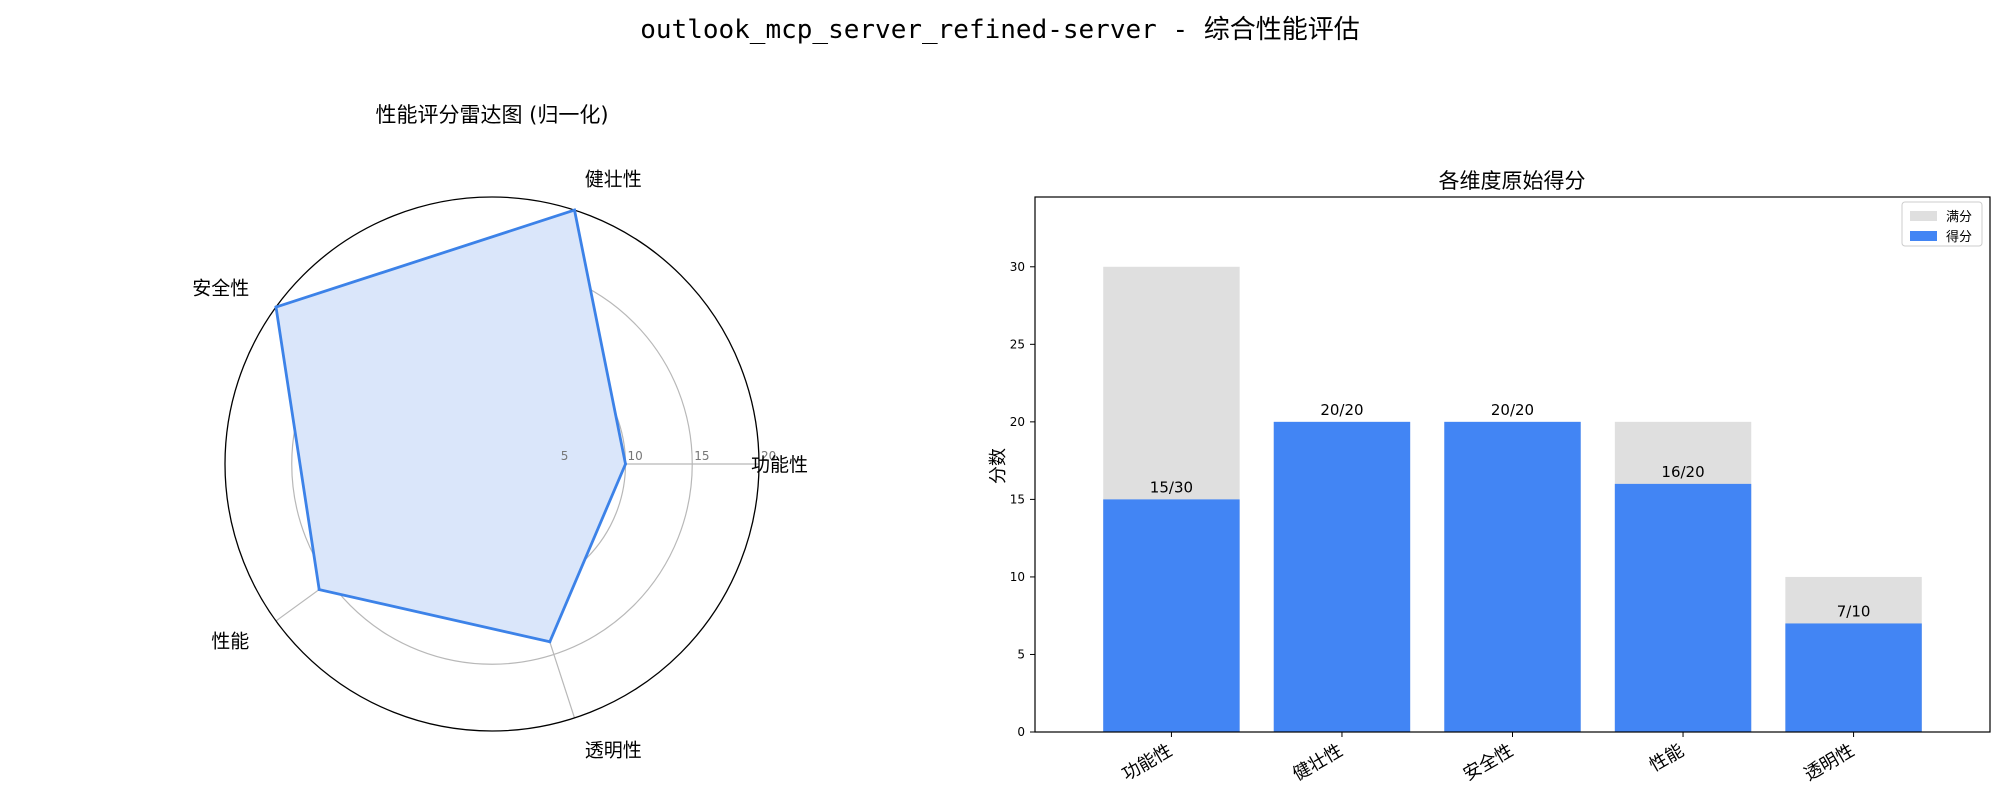  Describe the element at coordinates (1017, 267) in the screenshot. I see `y-tick-label: 30` at that location.